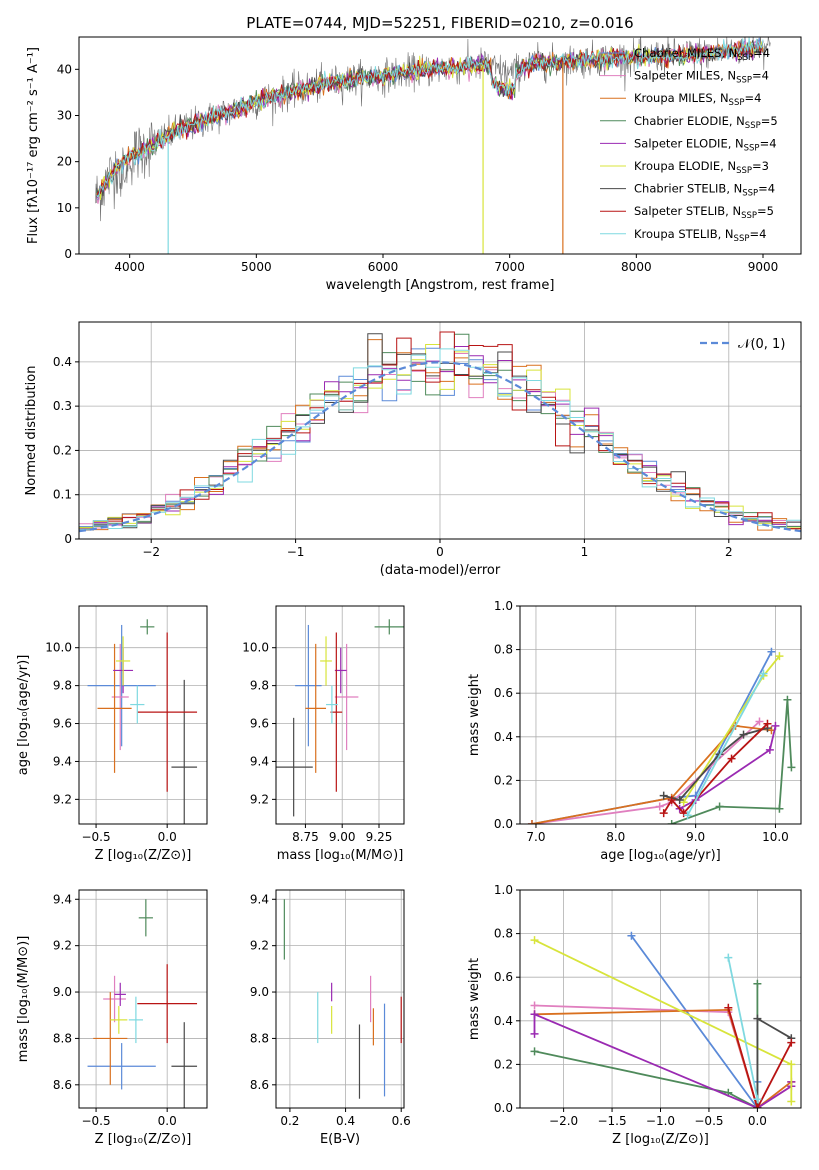 The width and height of the screenshot is (819, 1170). Describe the element at coordinates (62, 495) in the screenshot. I see `y-tick-label: 0.1` at that location.